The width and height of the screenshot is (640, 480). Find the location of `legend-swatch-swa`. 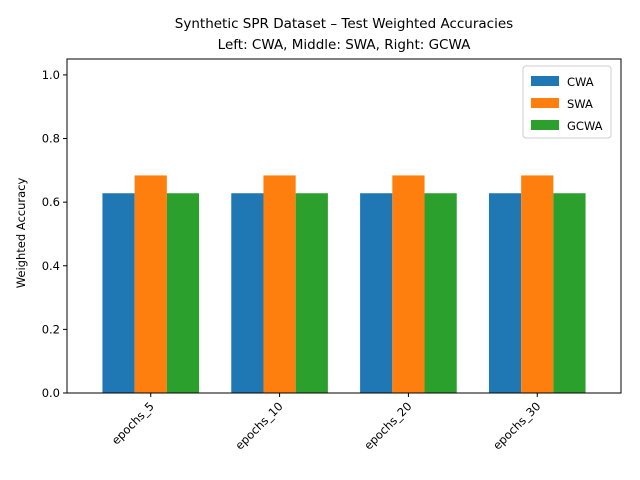

legend-swatch-swa is located at coordinates (545, 103).